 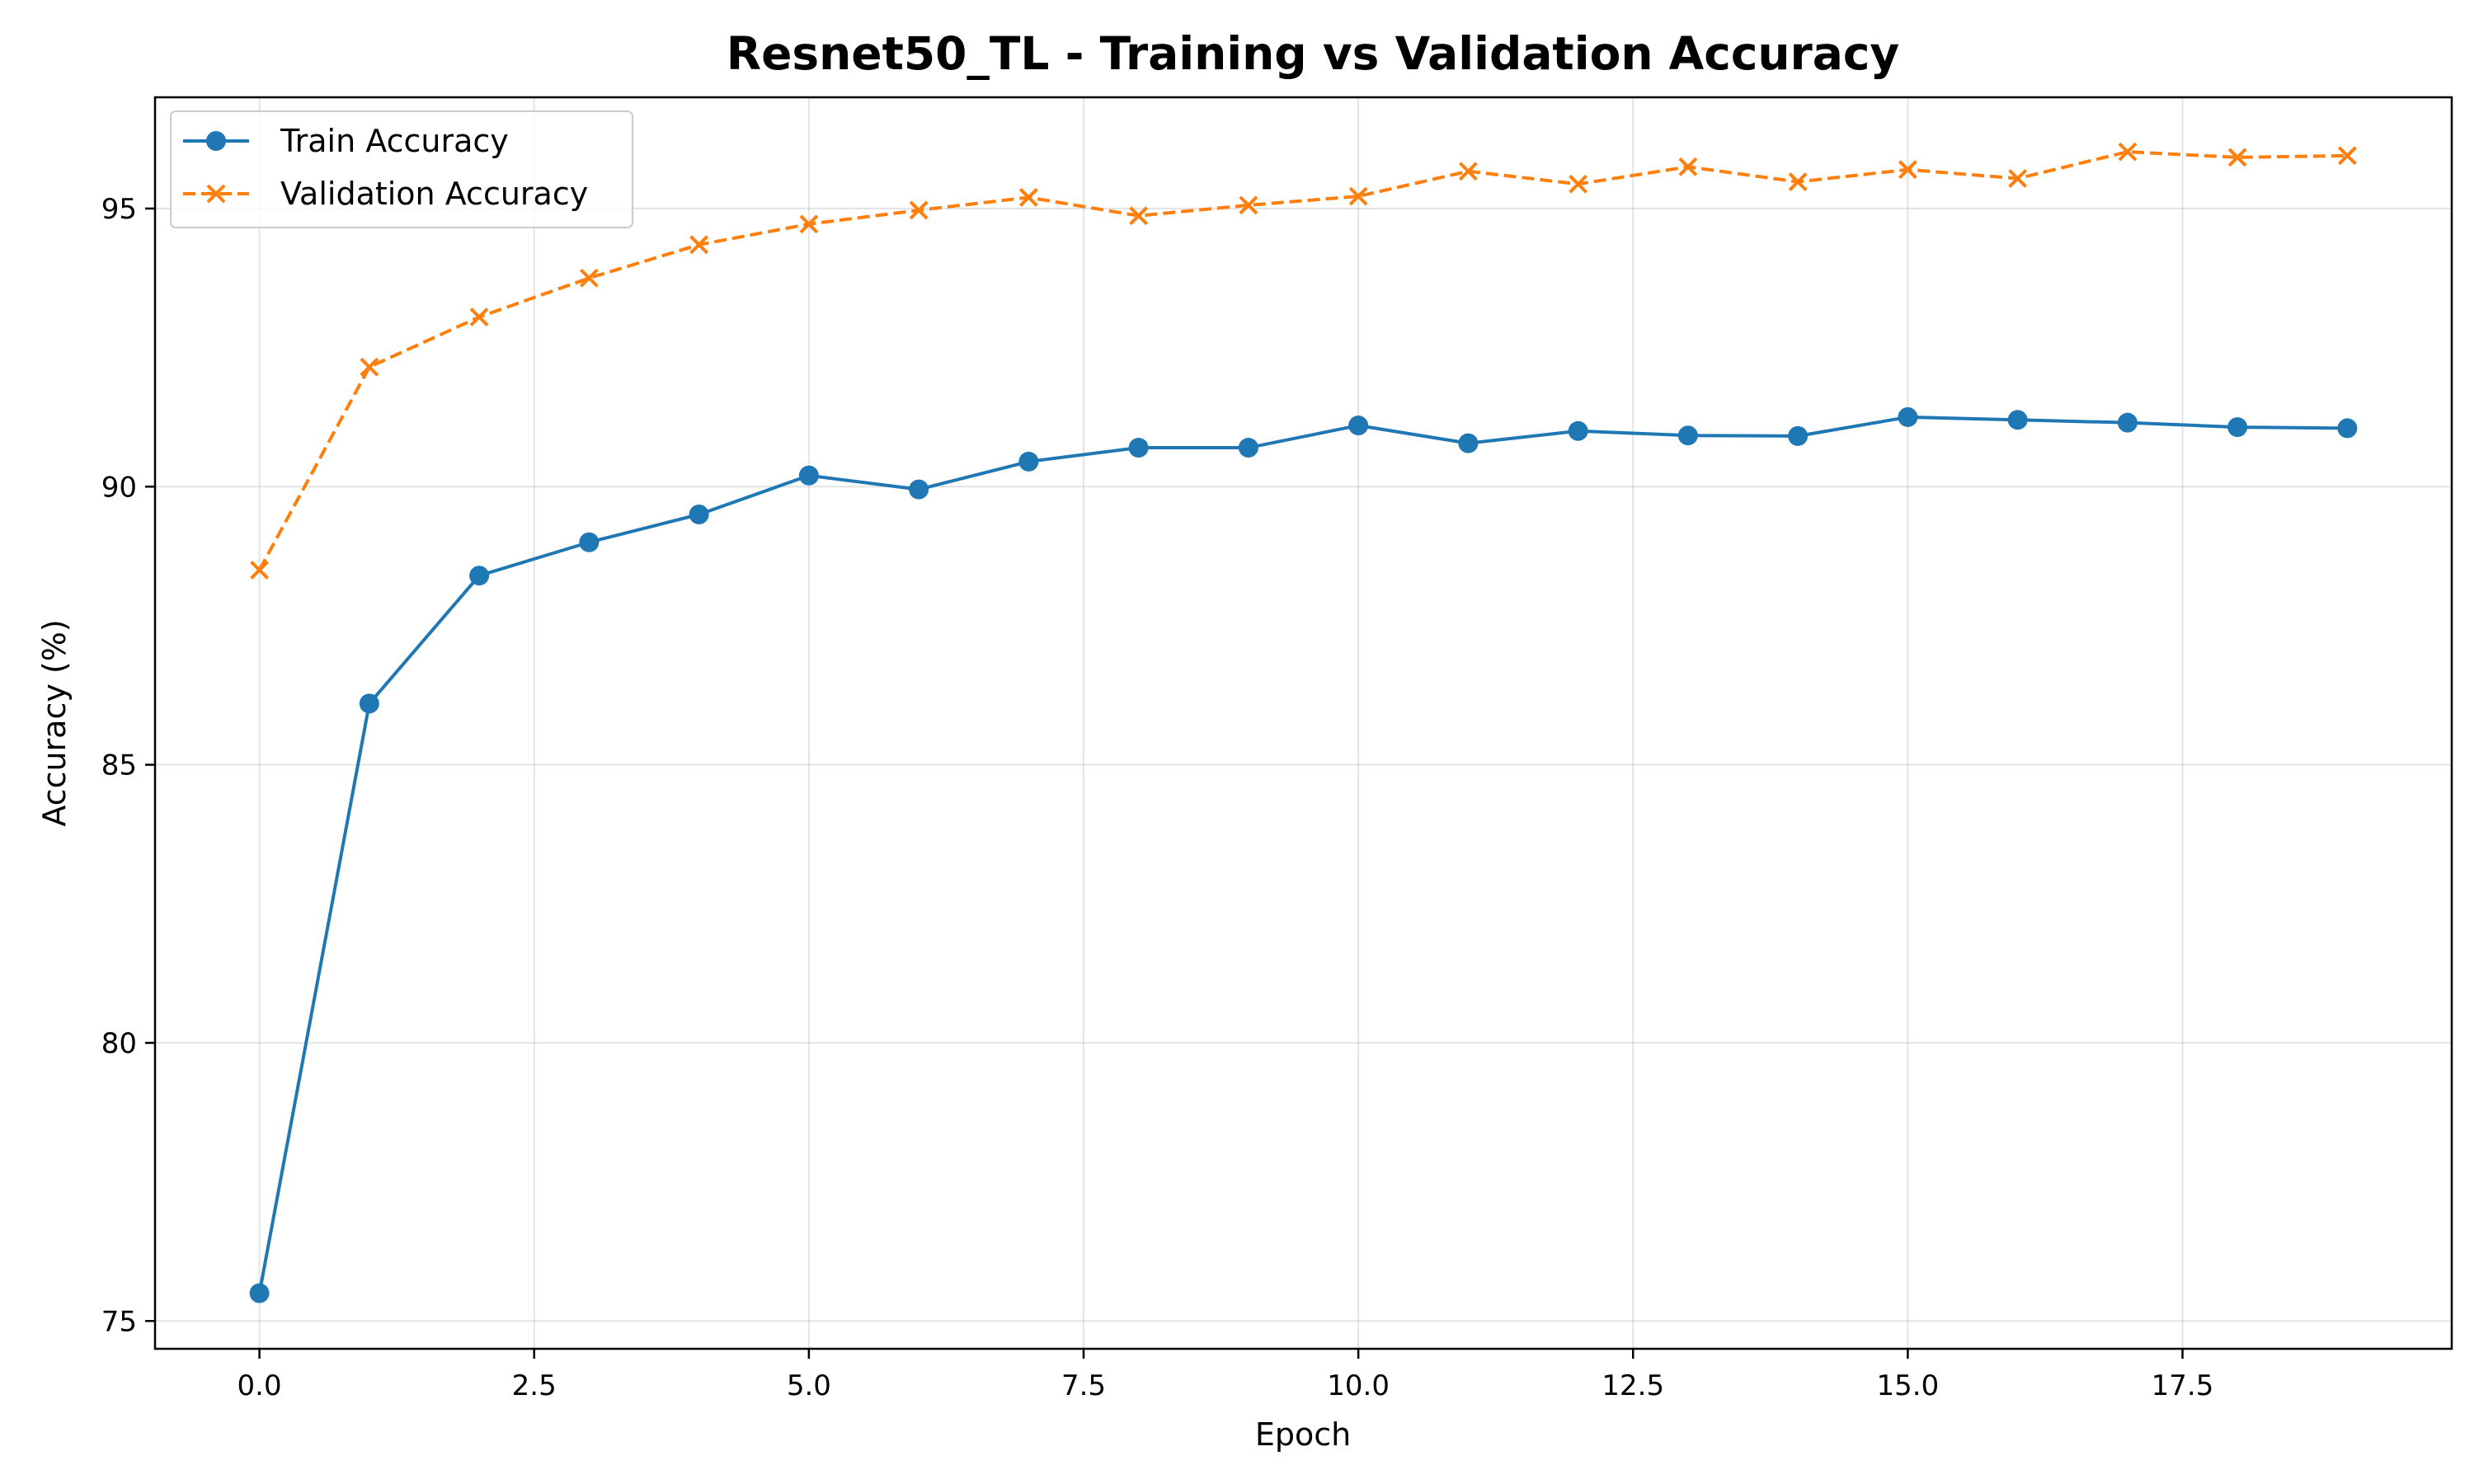 What do you see at coordinates (260, 1385) in the screenshot?
I see `x-tick-label: 0.0` at bounding box center [260, 1385].